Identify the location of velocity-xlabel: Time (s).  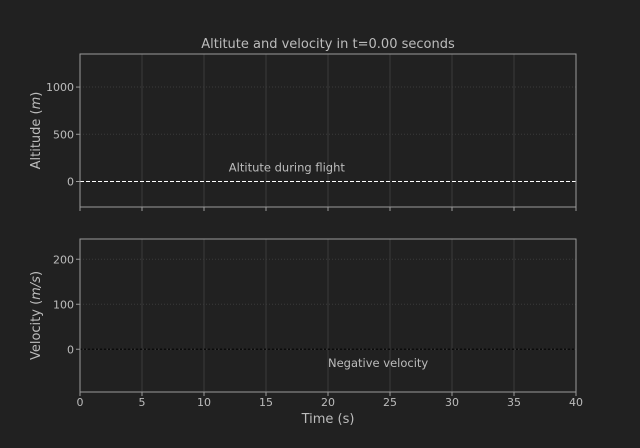
(328, 419).